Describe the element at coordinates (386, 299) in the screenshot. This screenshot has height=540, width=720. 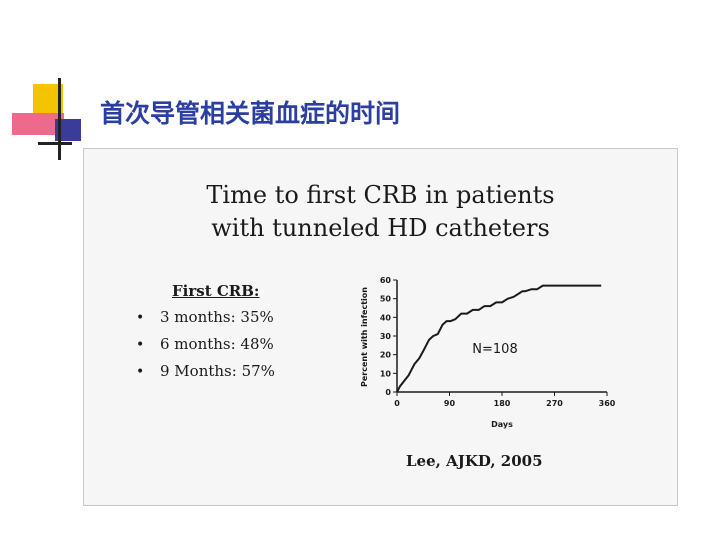
I see `y-tick-label: 50` at that location.